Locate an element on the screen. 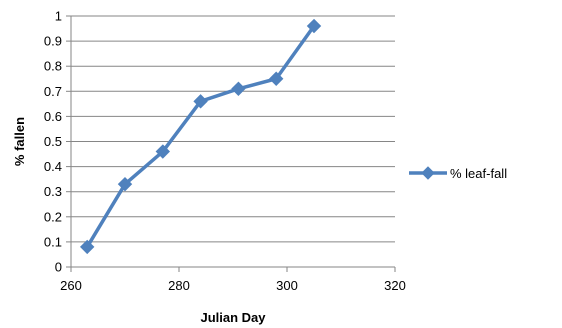  y-tick-label: 0.4 is located at coordinates (53, 166).